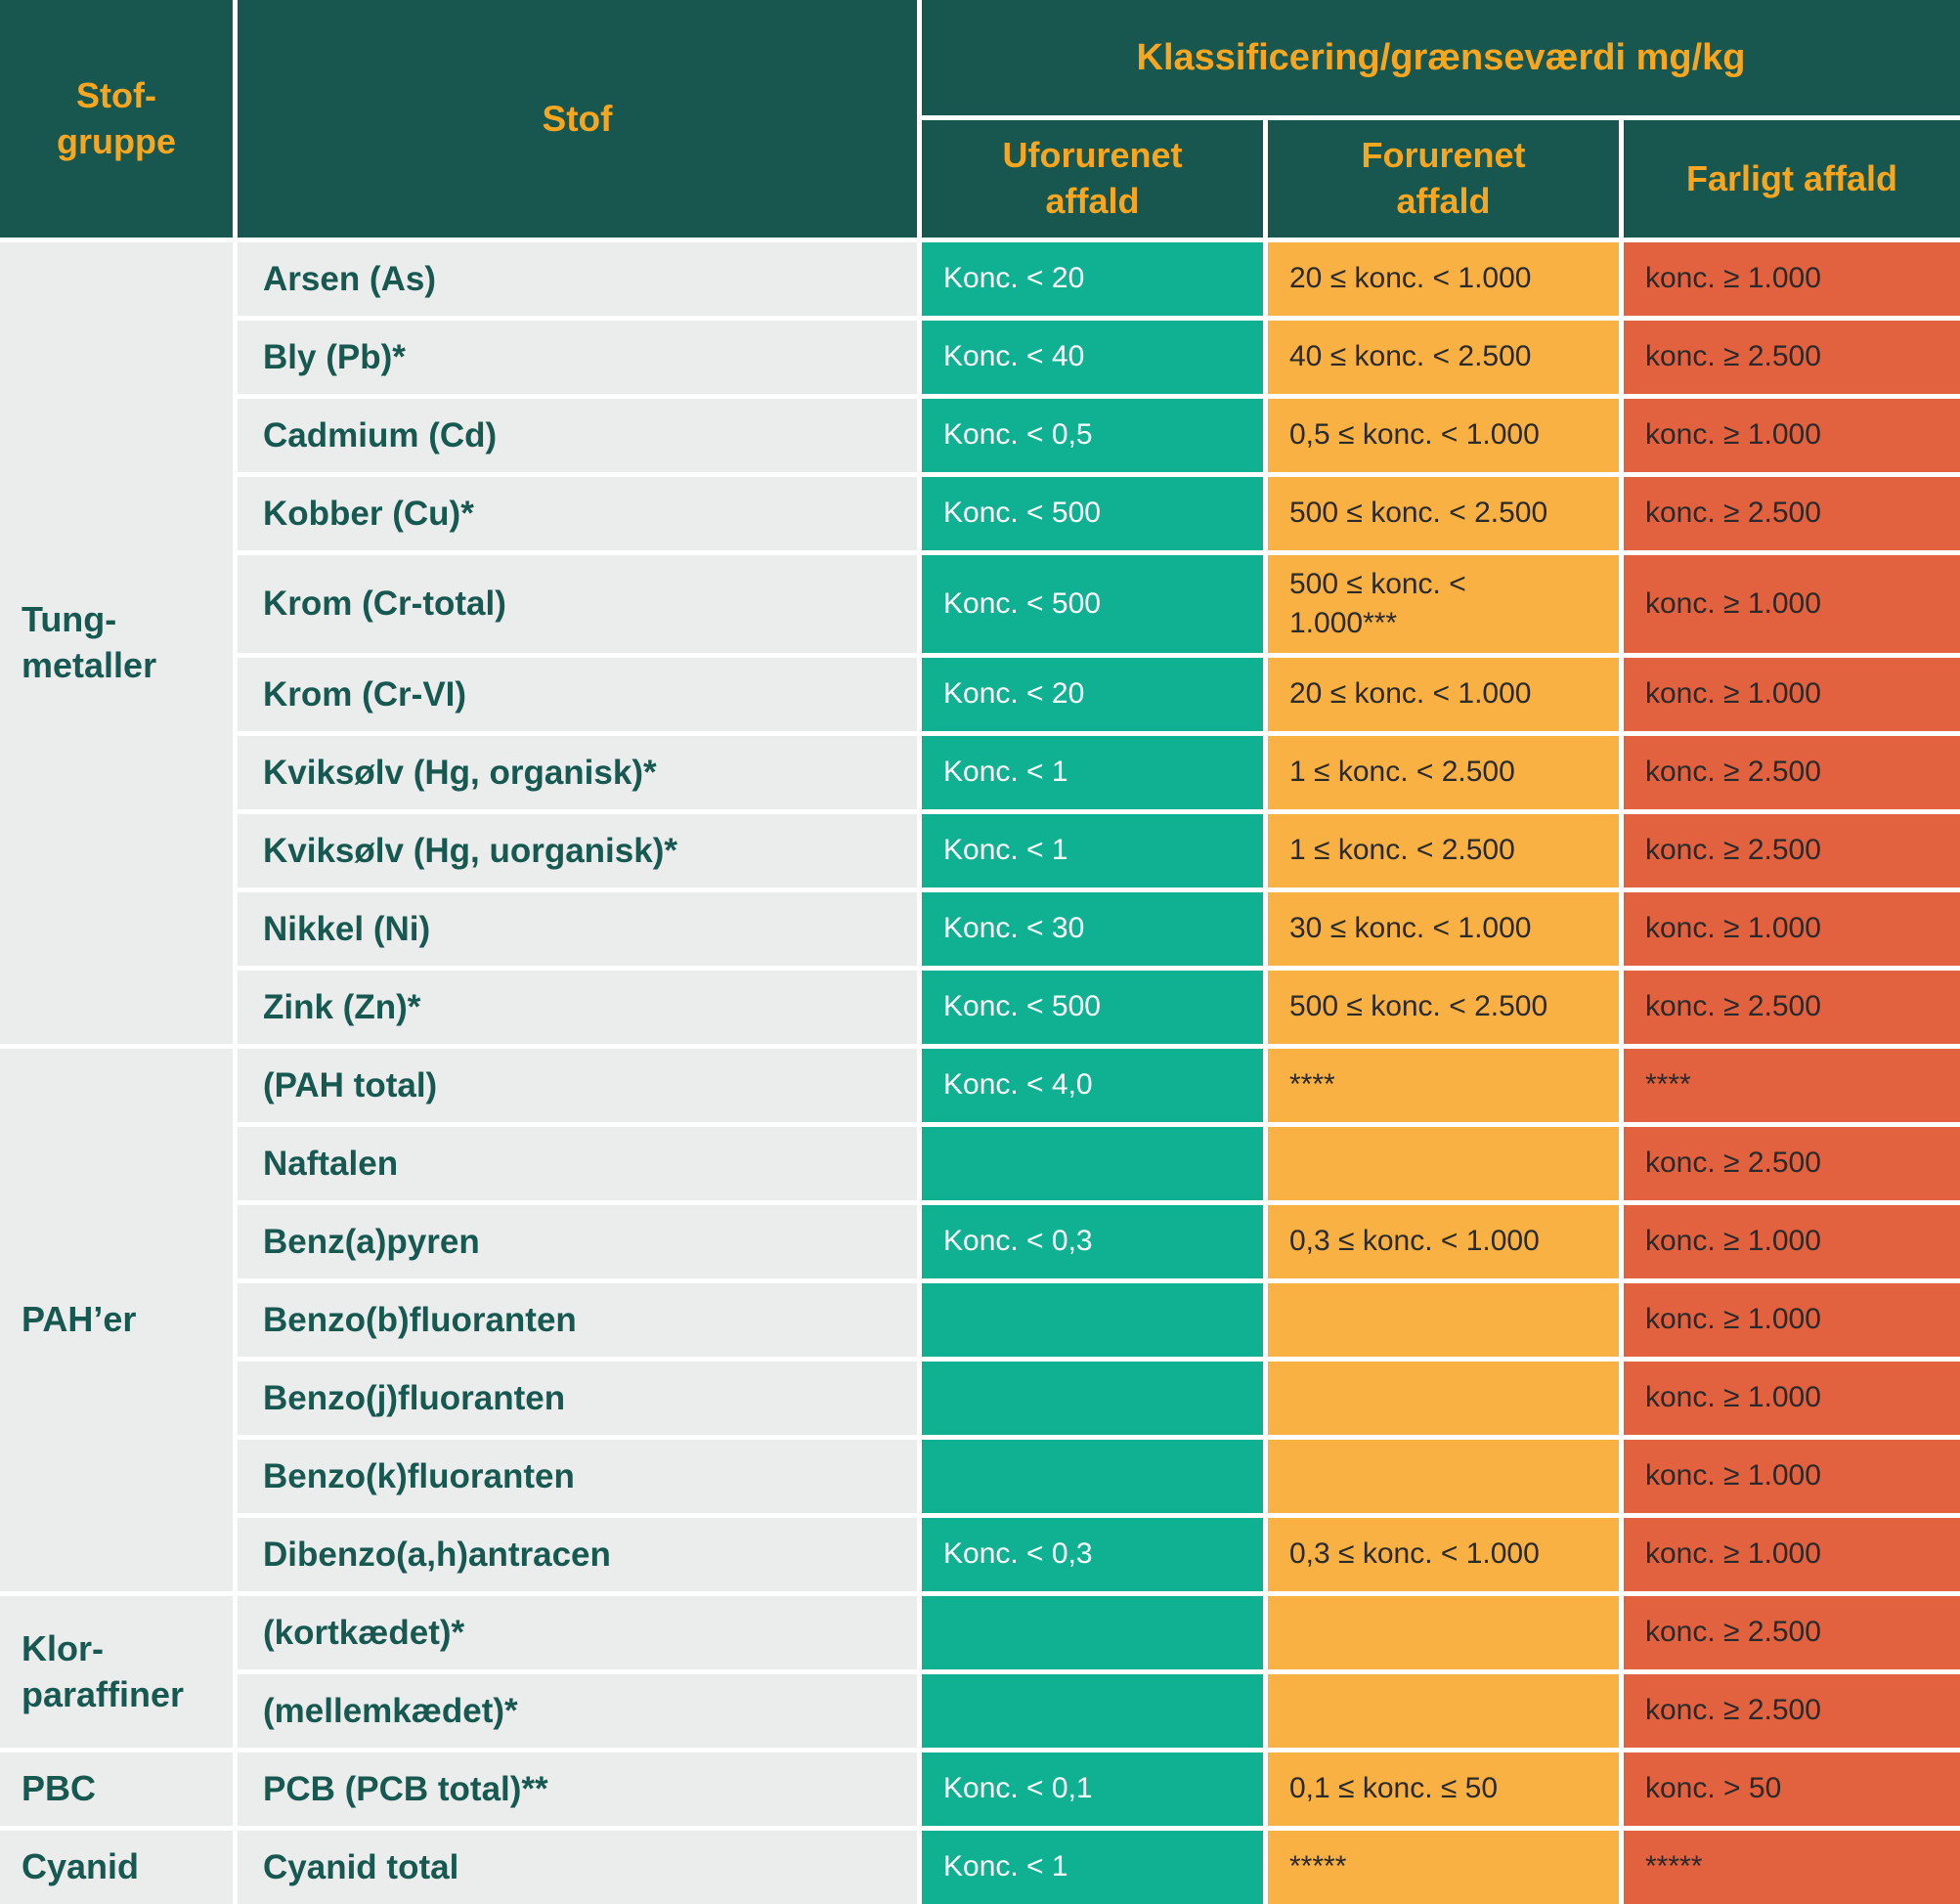  I want to click on substance-name: Kviksølv (Hg, uorganisk)*, so click(578, 850).